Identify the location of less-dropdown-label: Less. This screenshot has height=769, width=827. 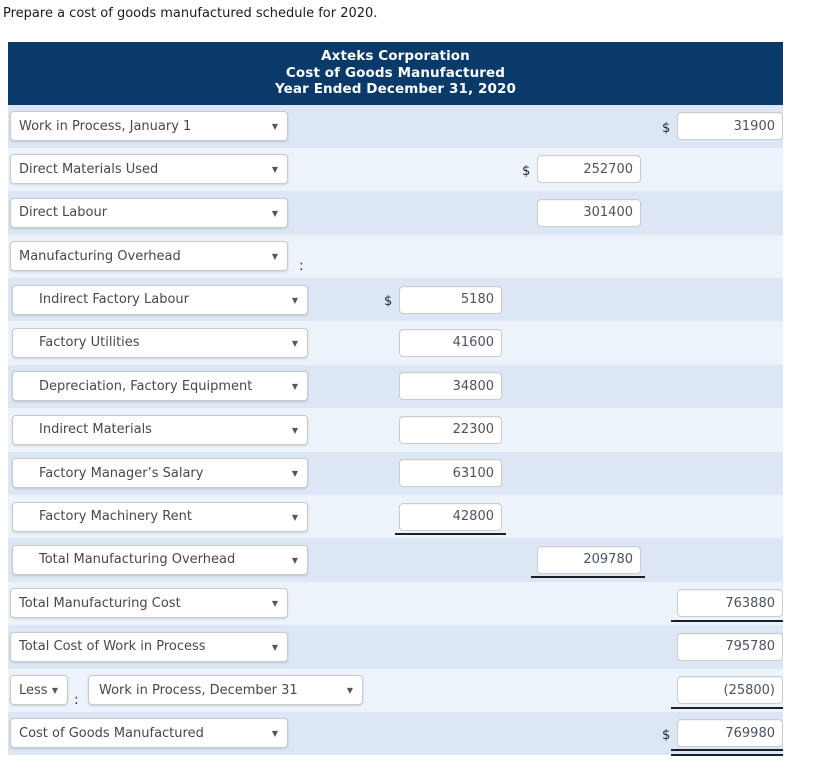
(33, 690).